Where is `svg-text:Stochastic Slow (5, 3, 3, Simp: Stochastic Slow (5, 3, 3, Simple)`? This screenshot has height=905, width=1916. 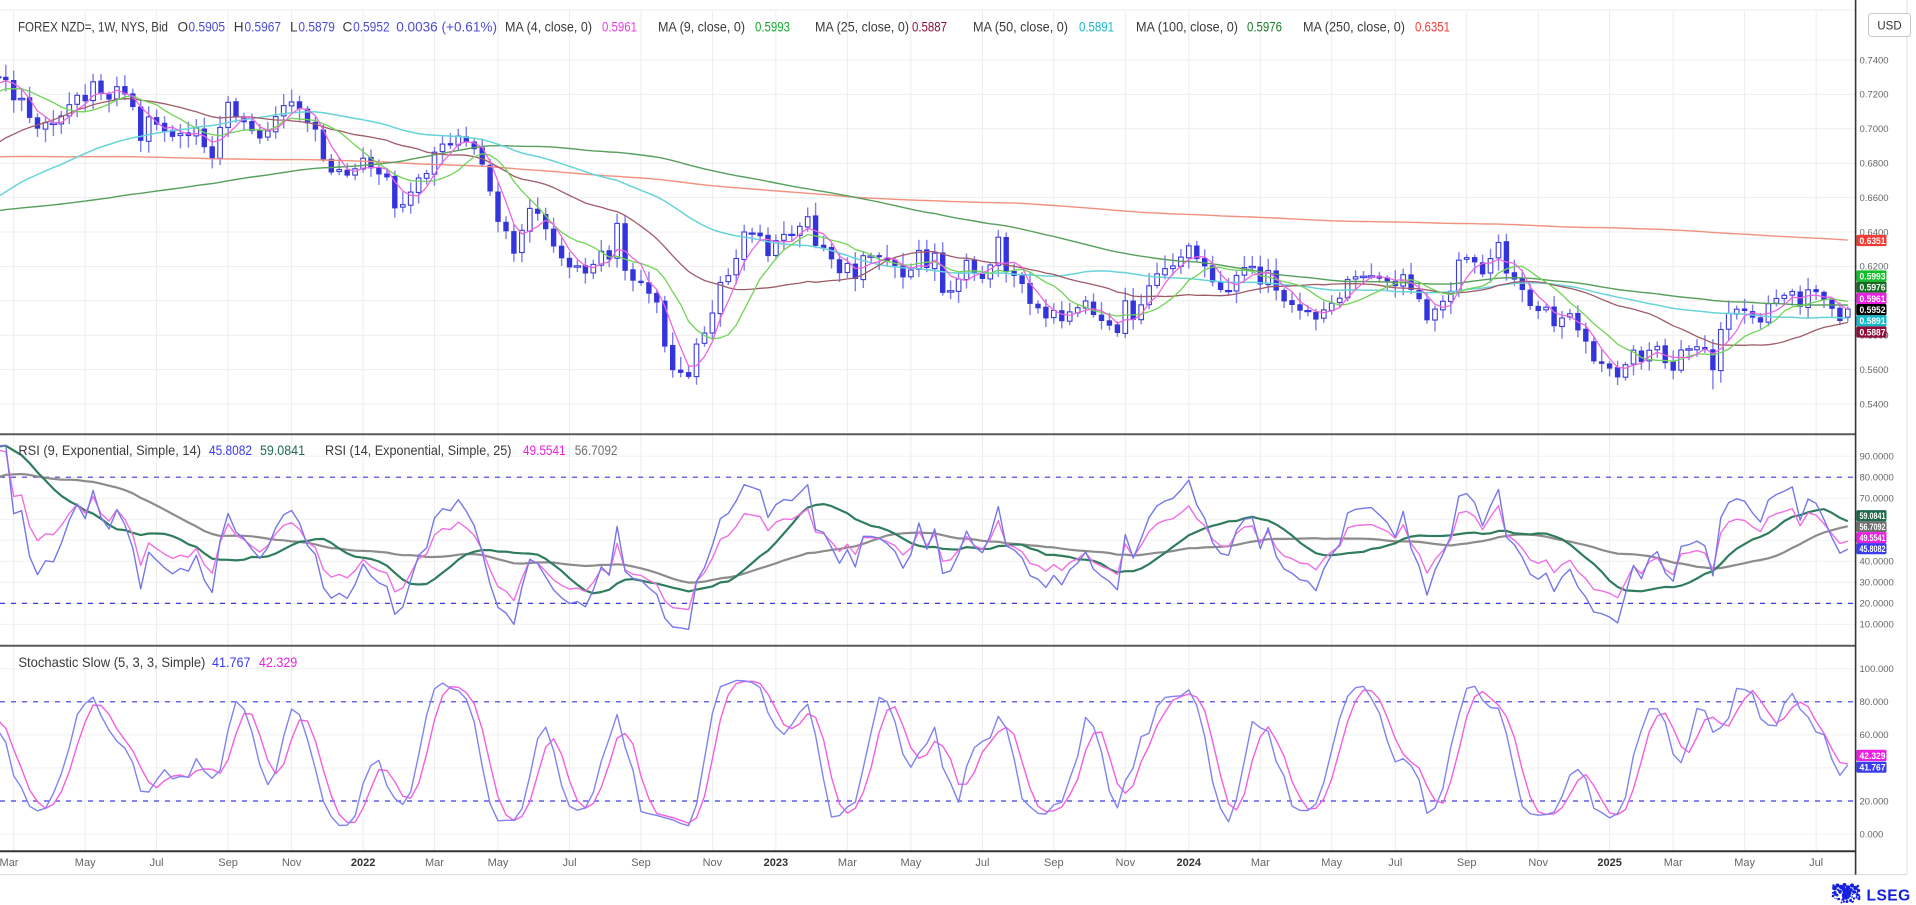
svg-text:Stochastic Slow (5, 3, 3, Simp: Stochastic Slow (5, 3, 3, Simple) is located at coordinates (111, 662).